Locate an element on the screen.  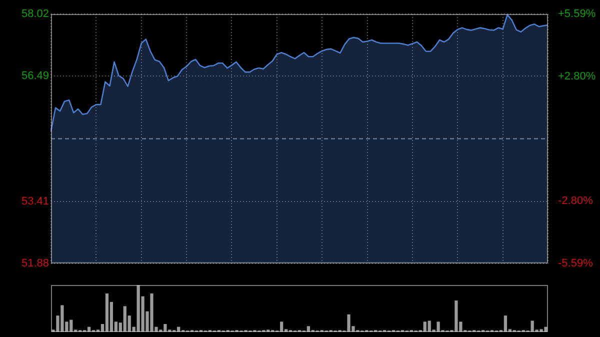
y2-tick-label: +2.80% is located at coordinates (577, 76).